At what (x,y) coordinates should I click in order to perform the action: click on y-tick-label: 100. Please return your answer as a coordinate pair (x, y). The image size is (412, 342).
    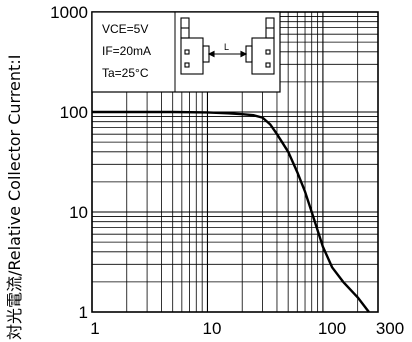
    Looking at the image, I should click on (74, 112).